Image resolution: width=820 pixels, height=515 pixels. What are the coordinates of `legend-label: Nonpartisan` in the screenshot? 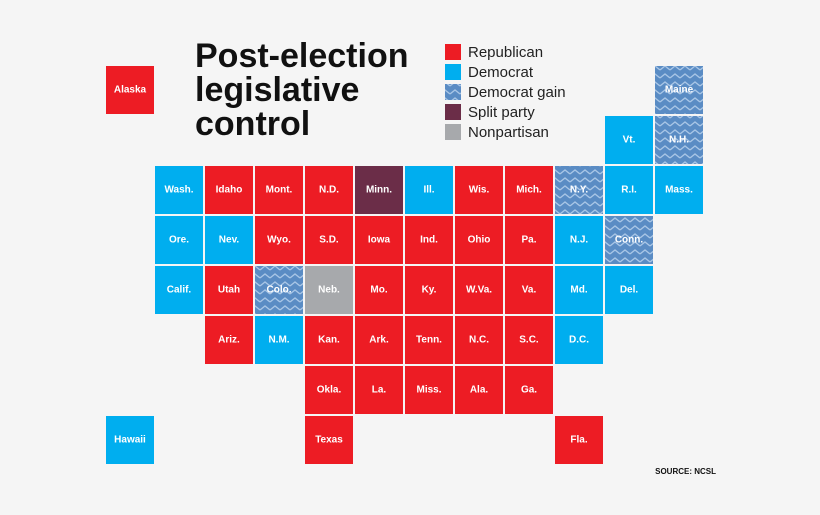 It's located at (508, 132).